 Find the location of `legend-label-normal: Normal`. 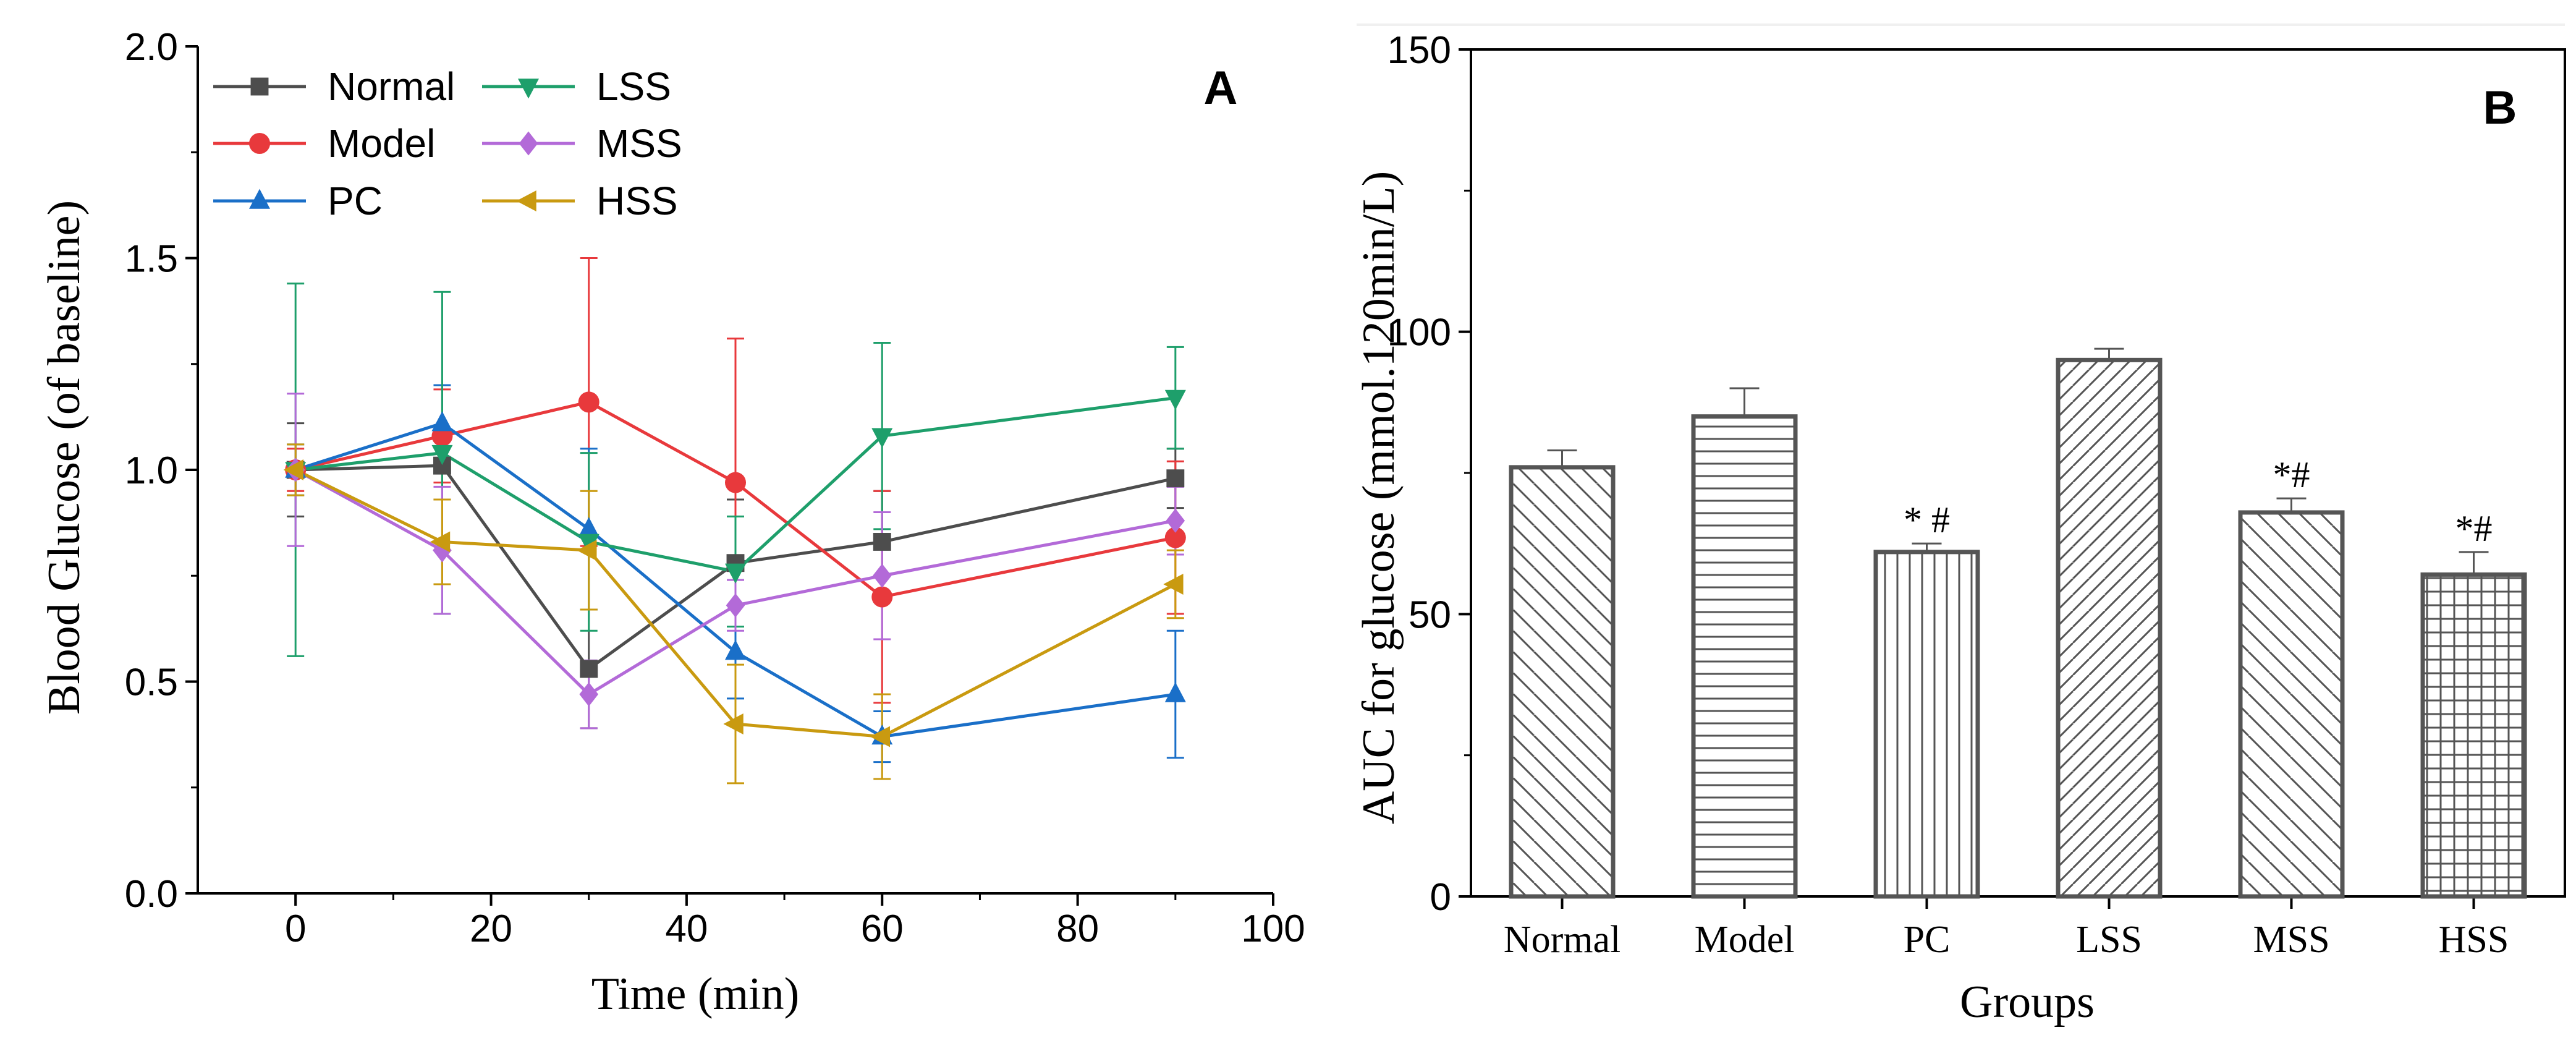

legend-label-normal: Normal is located at coordinates (391, 86).